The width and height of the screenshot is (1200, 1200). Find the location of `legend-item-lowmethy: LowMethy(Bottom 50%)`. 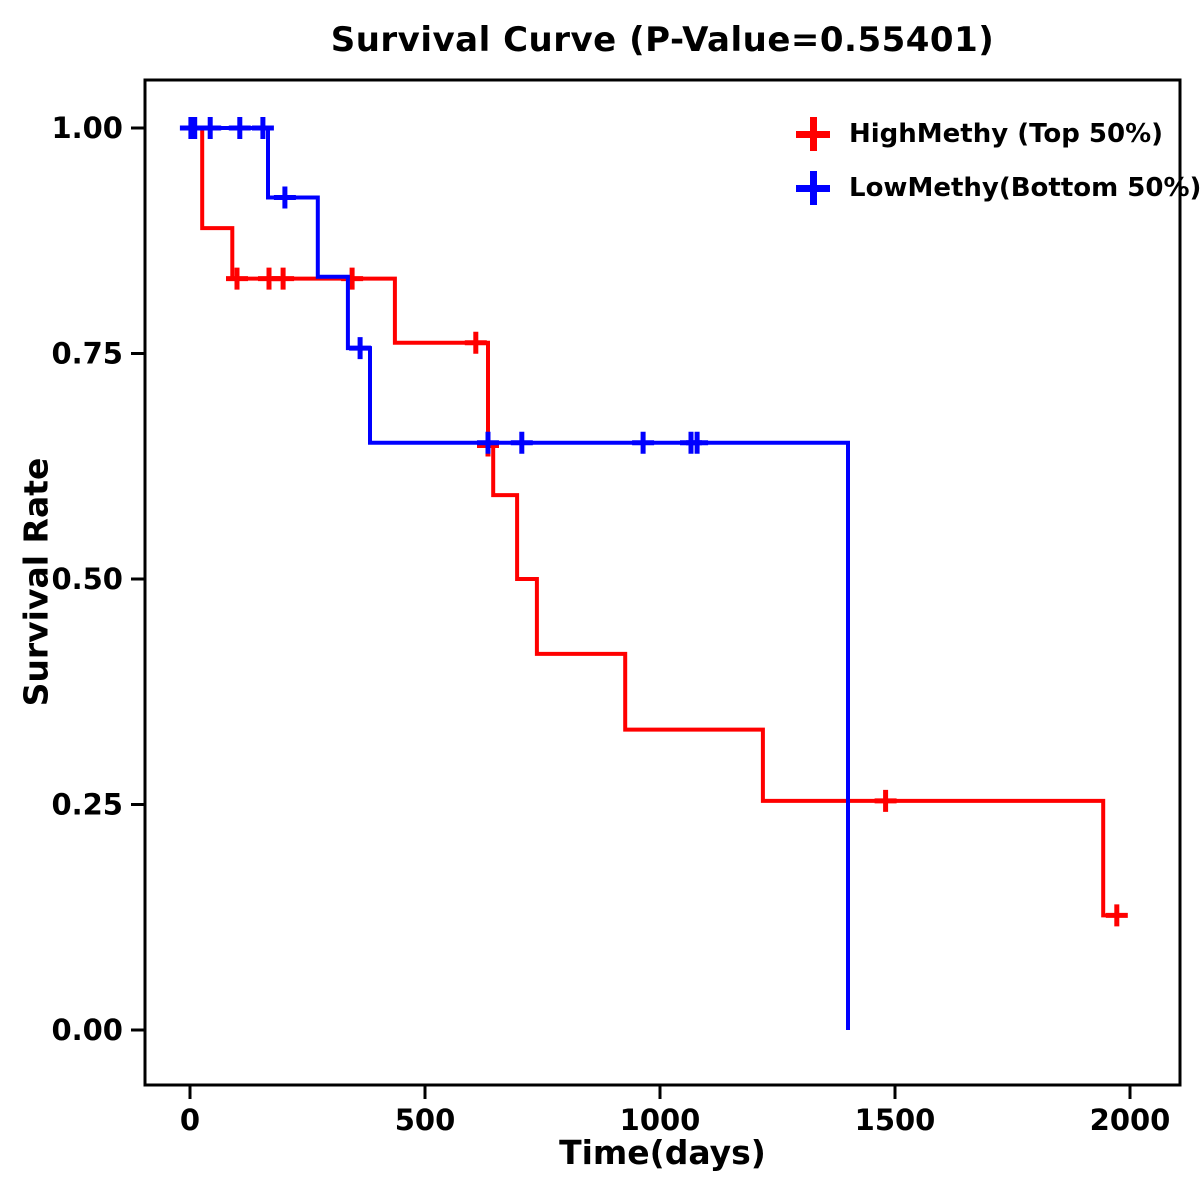

legend-item-lowmethy: LowMethy(Bottom 50%) is located at coordinates (997, 188).